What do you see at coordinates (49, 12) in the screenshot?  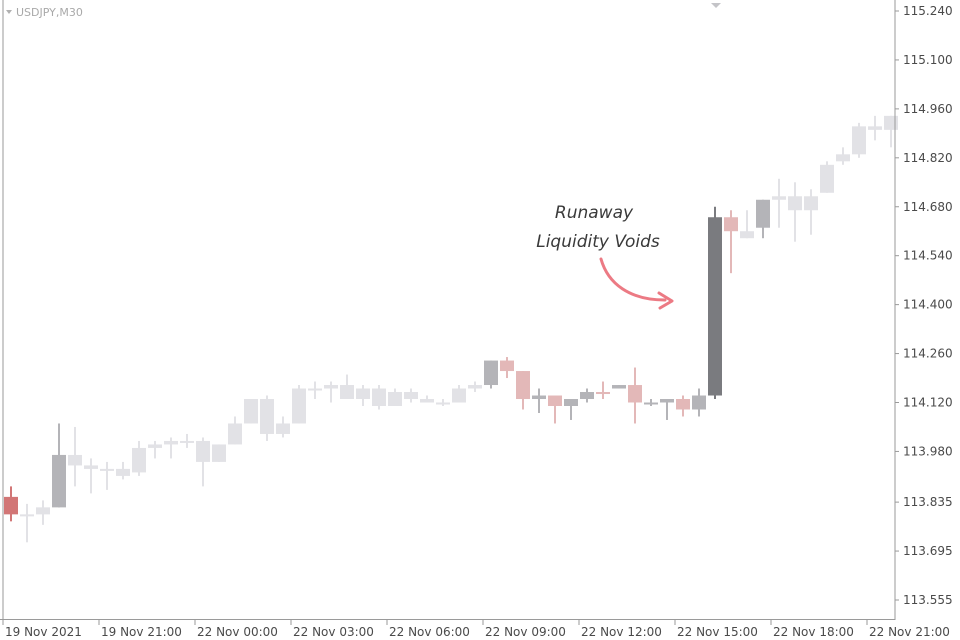 I see `symbol-label: USDJPY,M30` at bounding box center [49, 12].